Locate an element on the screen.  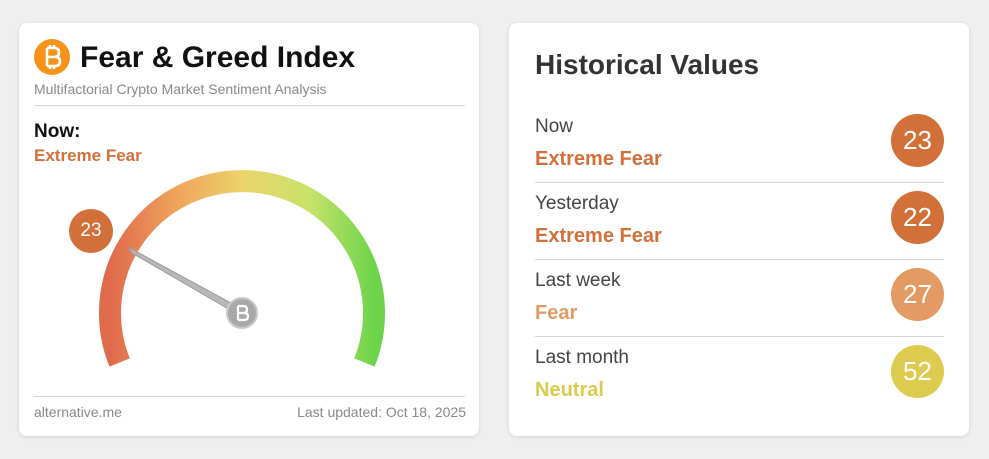
last-updated: Last updated: Oct 18, 2025 is located at coordinates (381, 412).